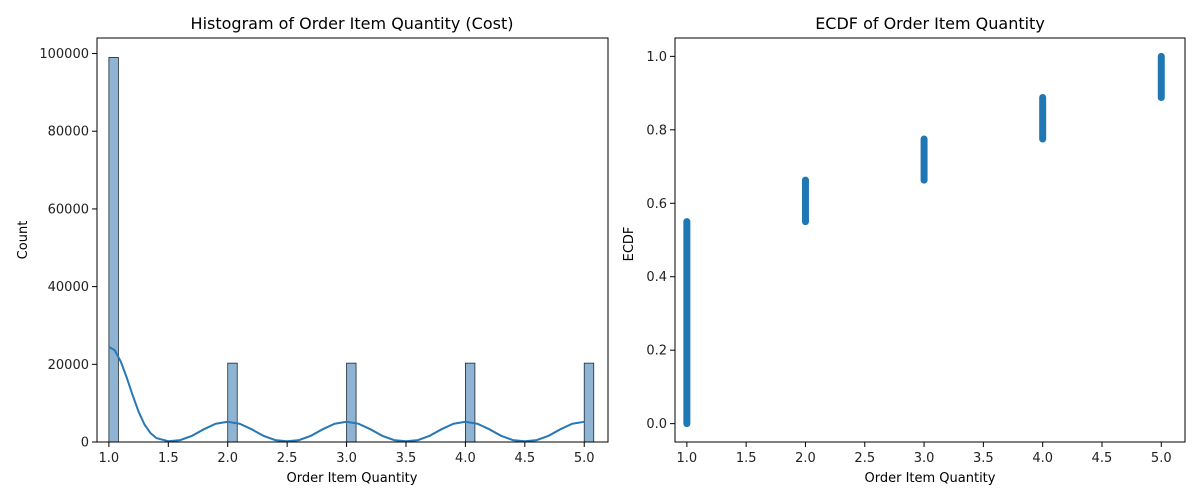 The height and width of the screenshot is (500, 1200). I want to click on ecdf-x-axis-label: Order Item Quantity, so click(930, 478).